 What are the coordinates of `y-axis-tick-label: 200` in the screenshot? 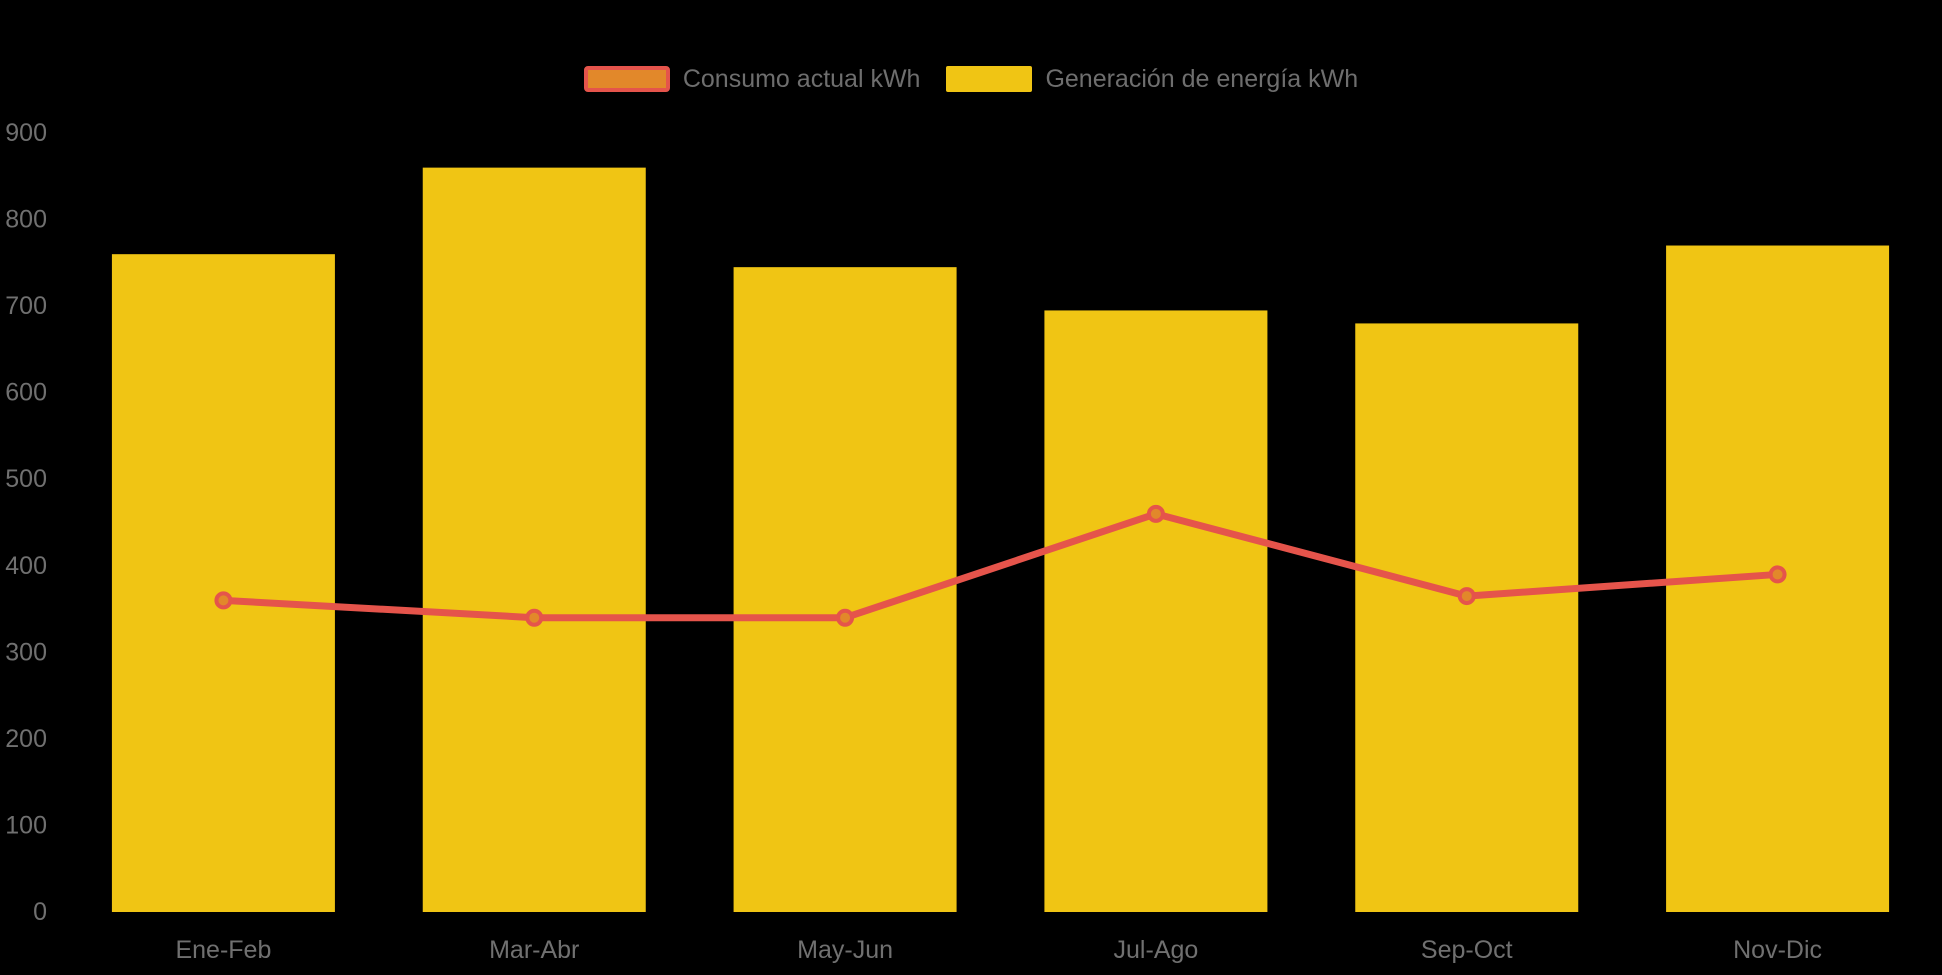 It's located at (26, 739).